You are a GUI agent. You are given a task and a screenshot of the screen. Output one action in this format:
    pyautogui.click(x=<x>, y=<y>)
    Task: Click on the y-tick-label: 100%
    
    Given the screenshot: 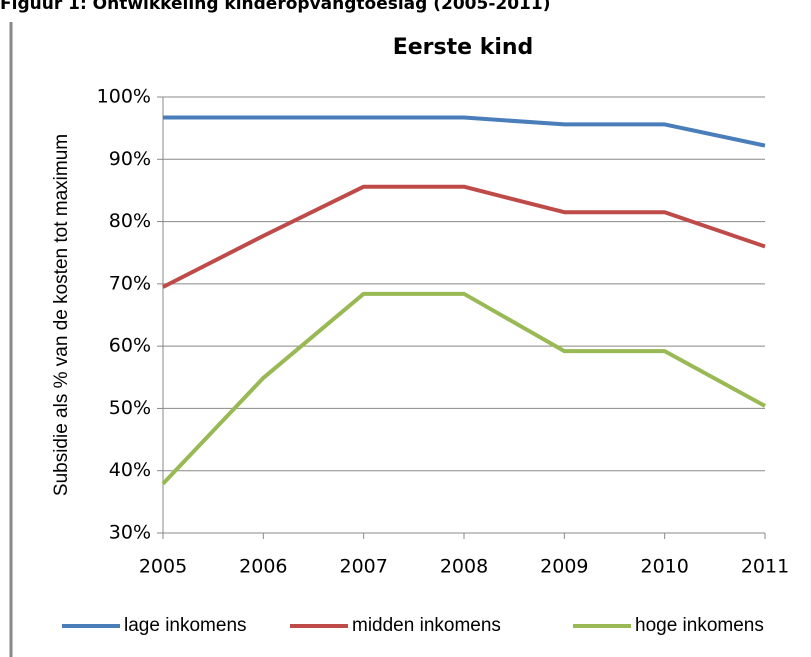 What is the action you would take?
    pyautogui.click(x=124, y=97)
    